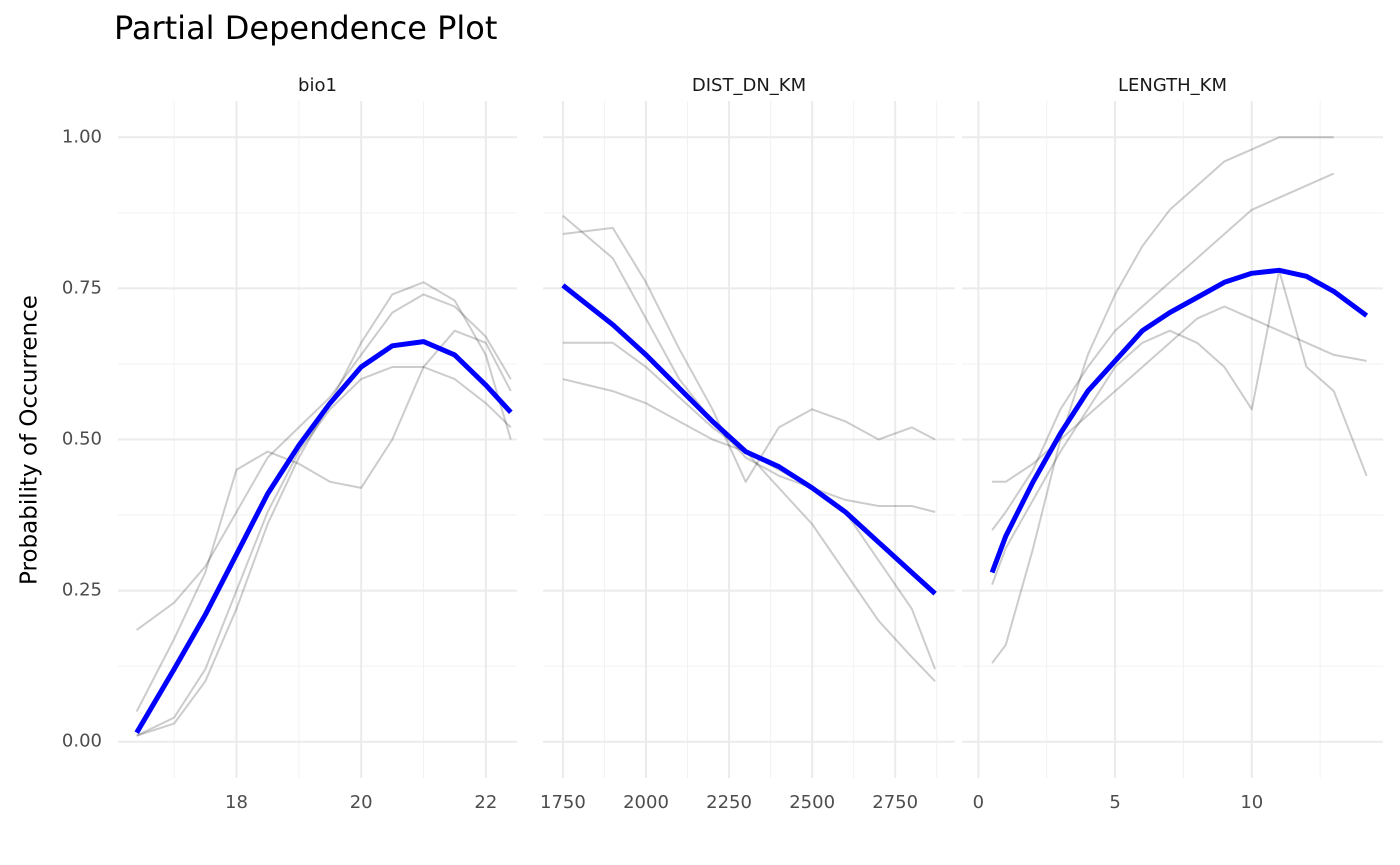 The image size is (1400, 865). What do you see at coordinates (1251, 802) in the screenshot?
I see `x-tick-label: 10` at bounding box center [1251, 802].